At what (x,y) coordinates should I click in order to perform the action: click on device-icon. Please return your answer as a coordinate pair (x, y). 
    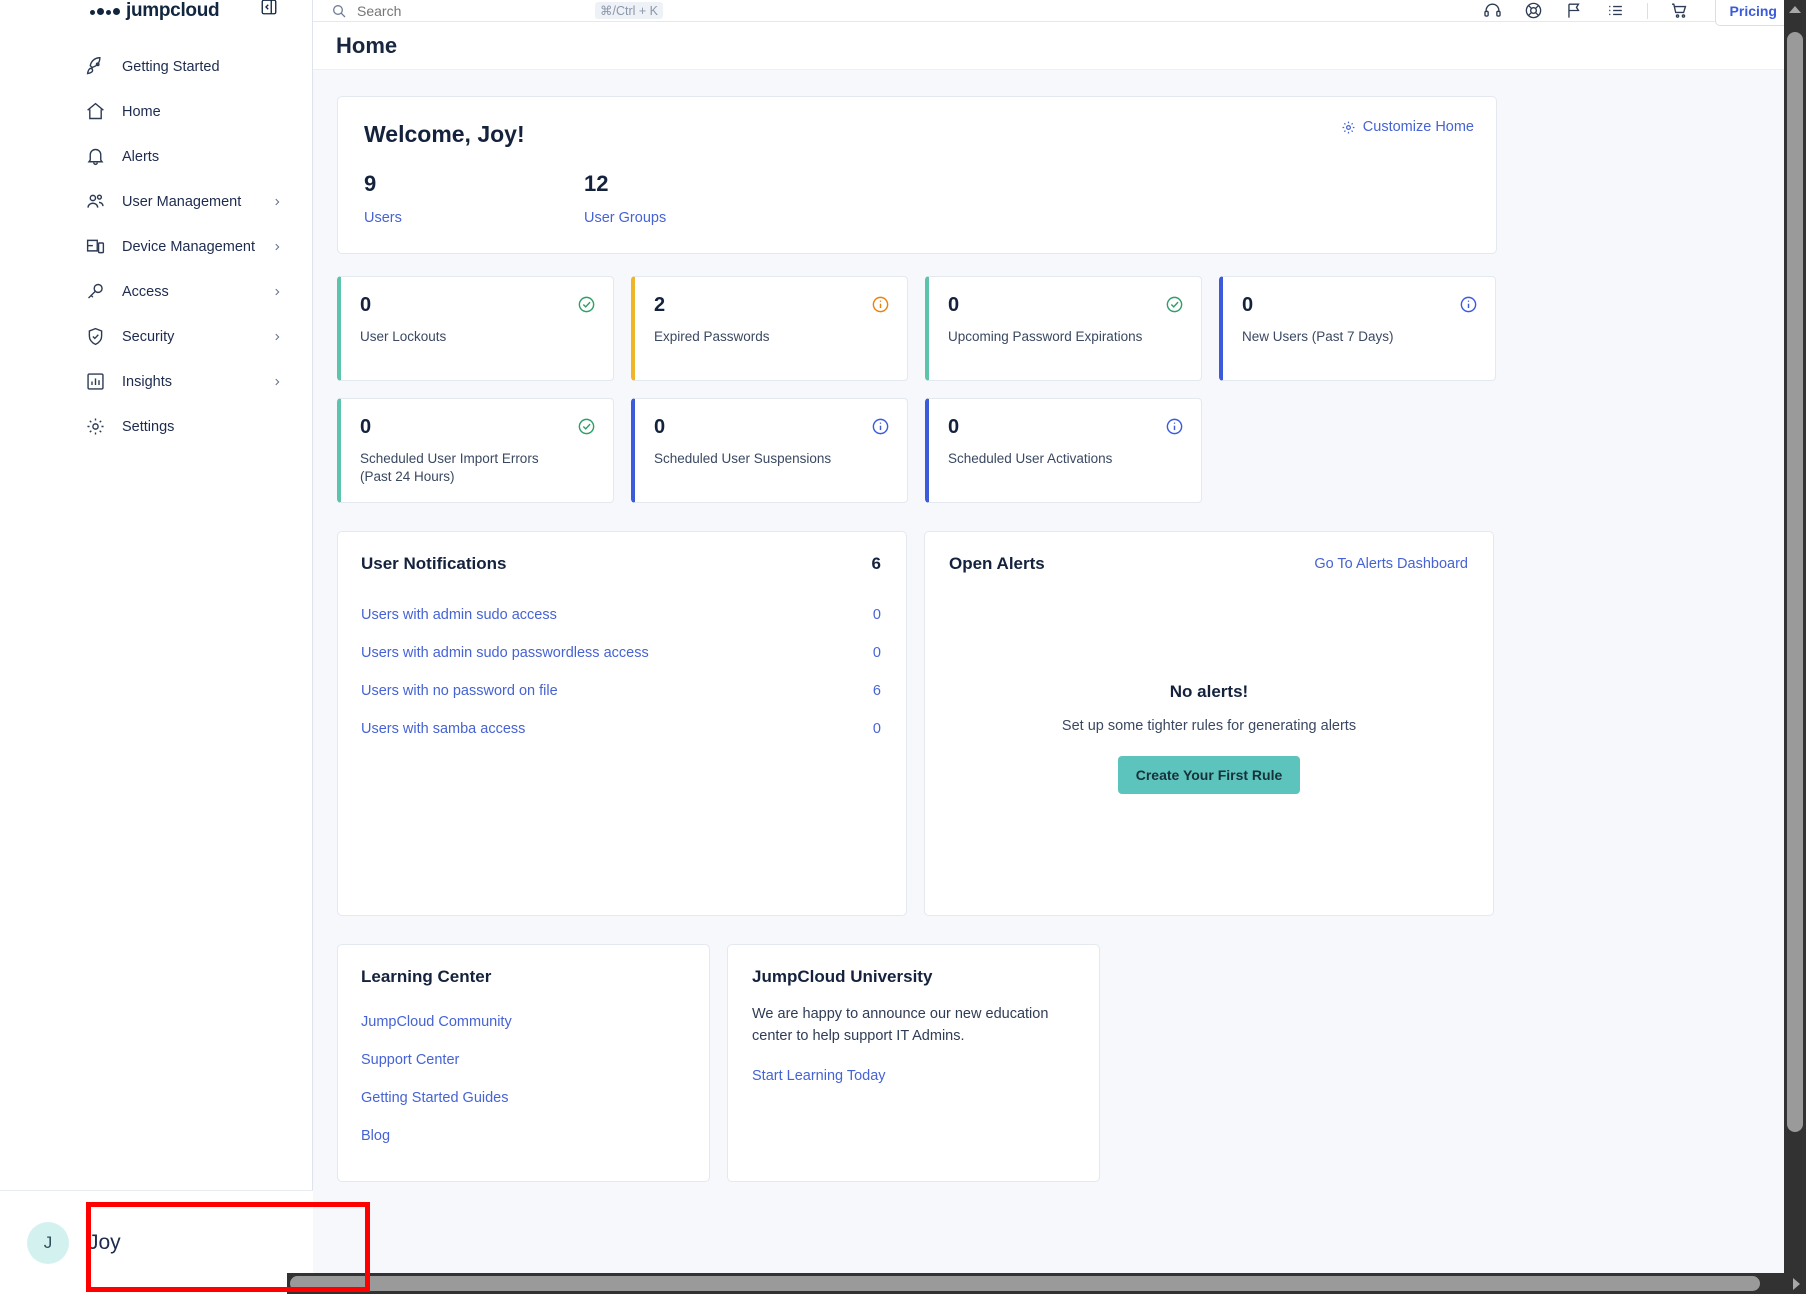
    Looking at the image, I should click on (95, 247).